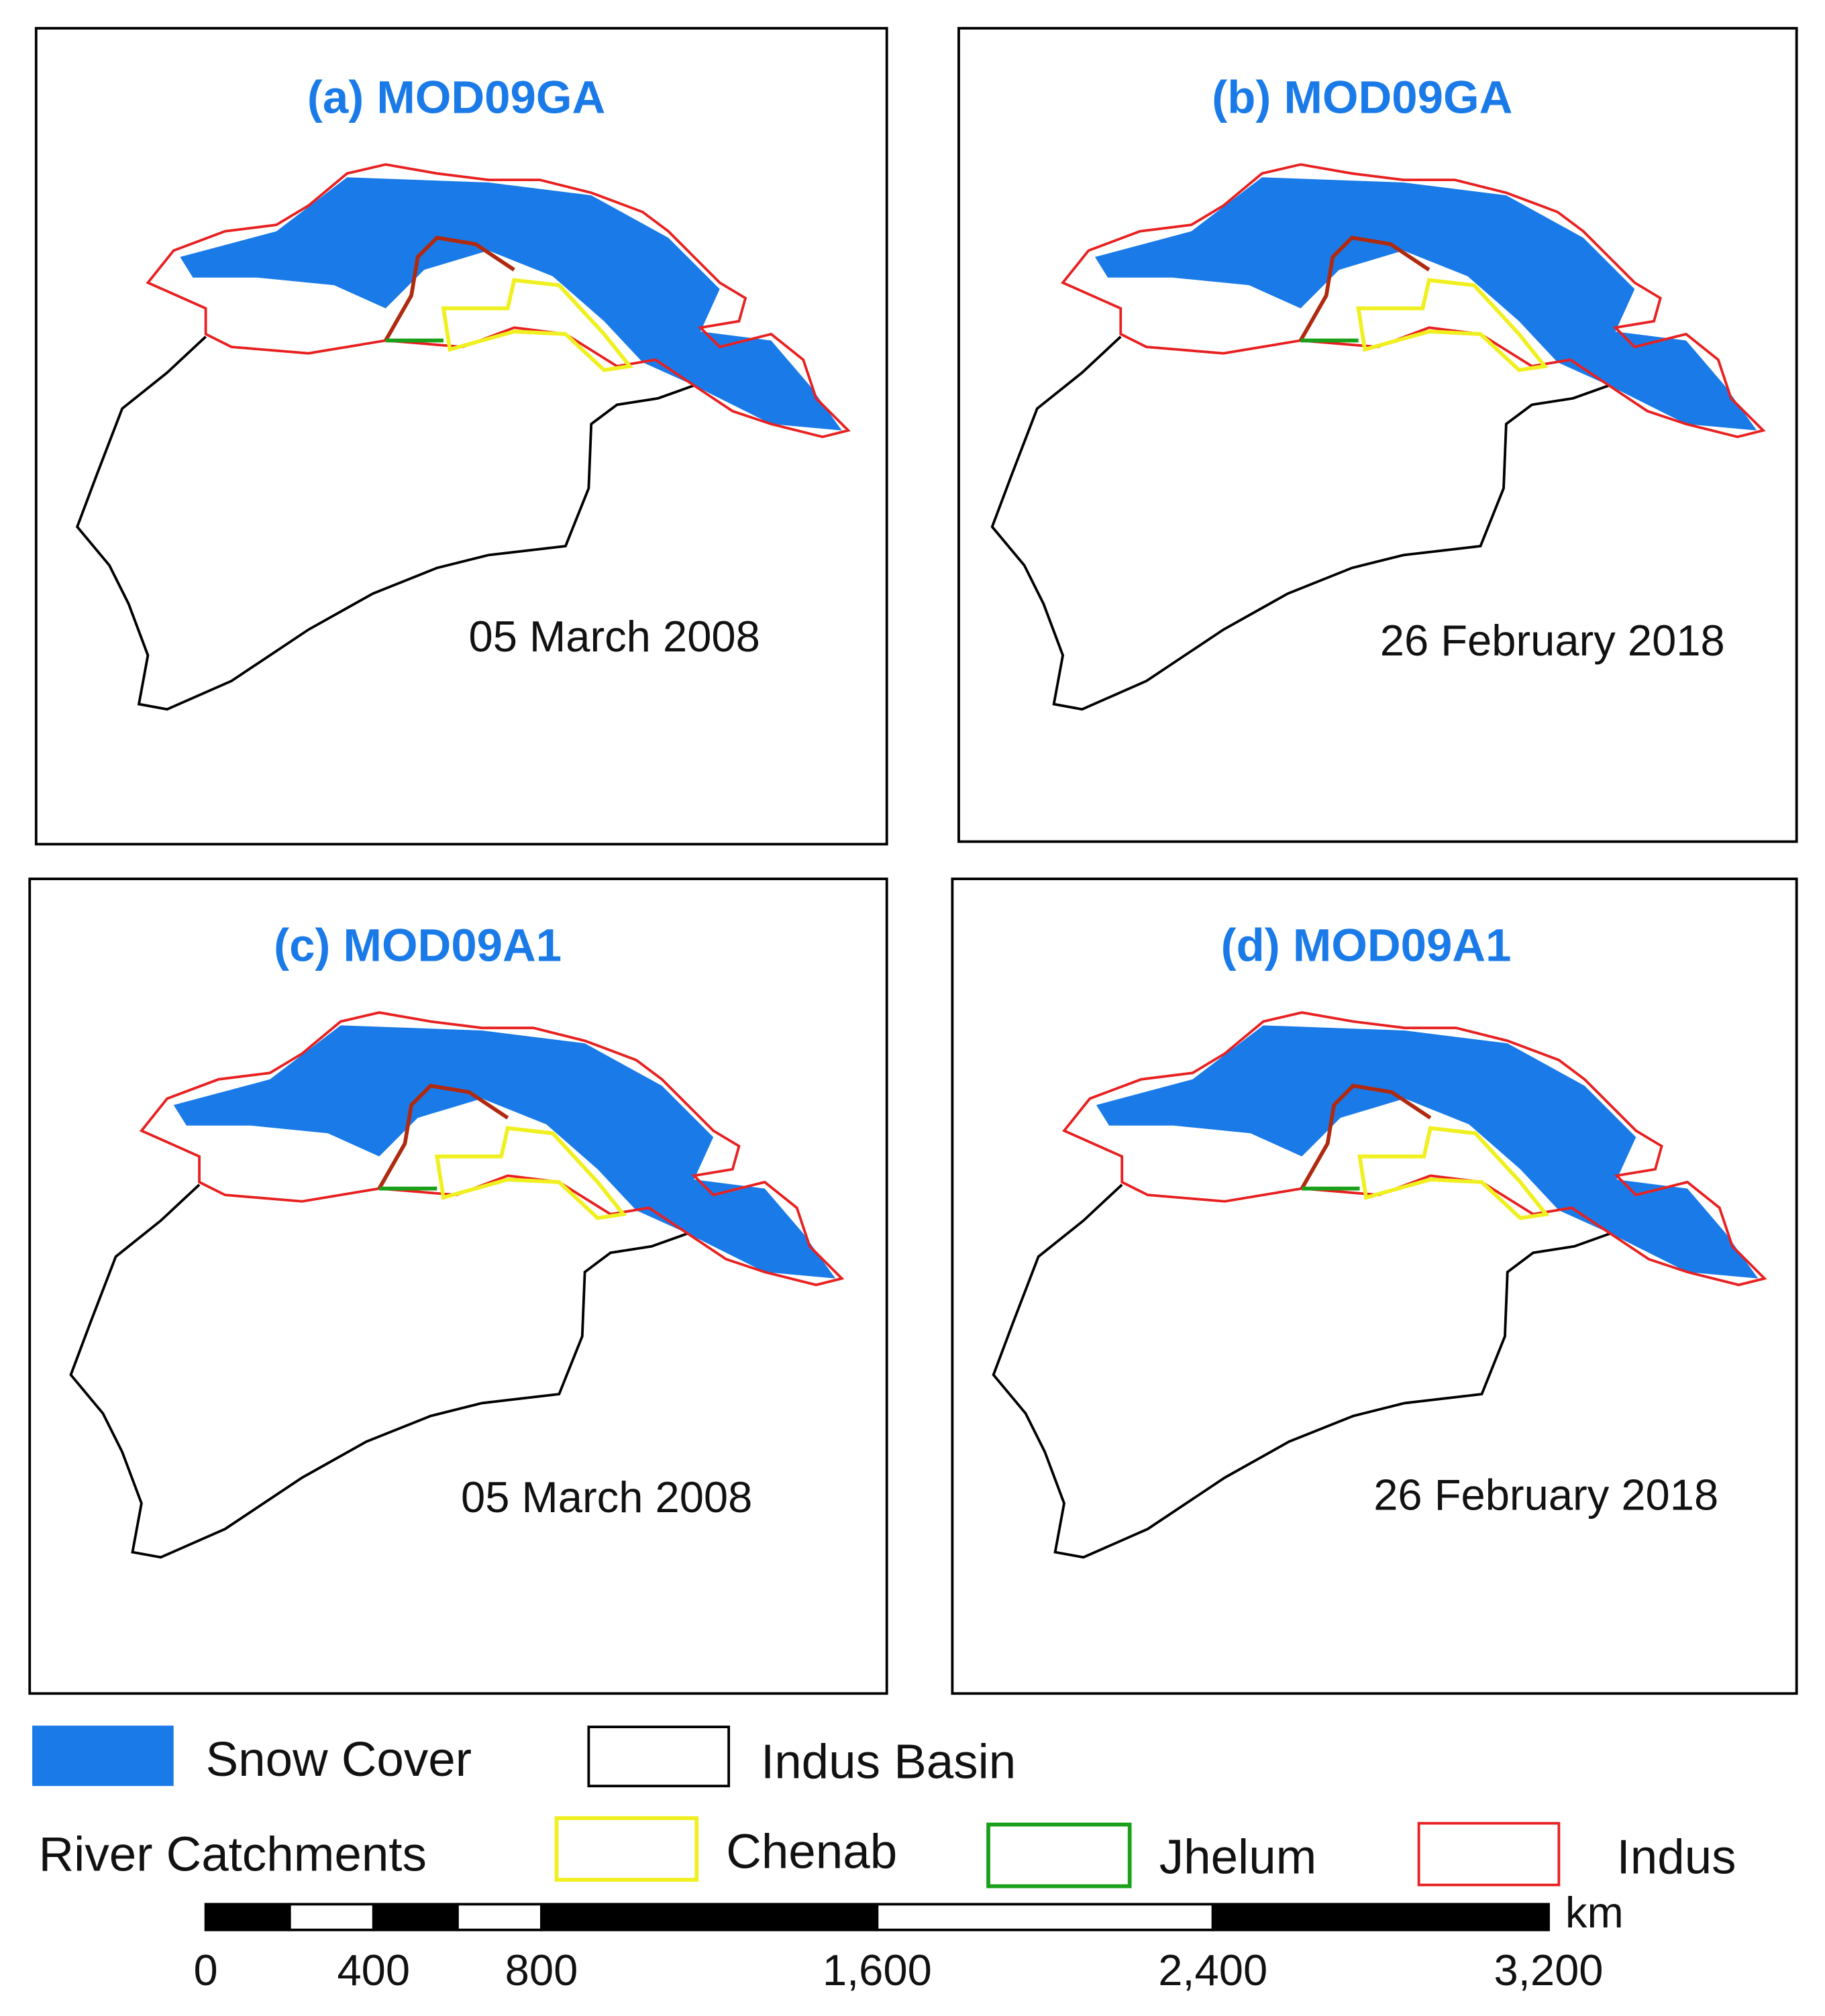 This screenshot has width=1825, height=2016. What do you see at coordinates (1366, 945) in the screenshot?
I see `panel-title: (d) MOD09A1` at bounding box center [1366, 945].